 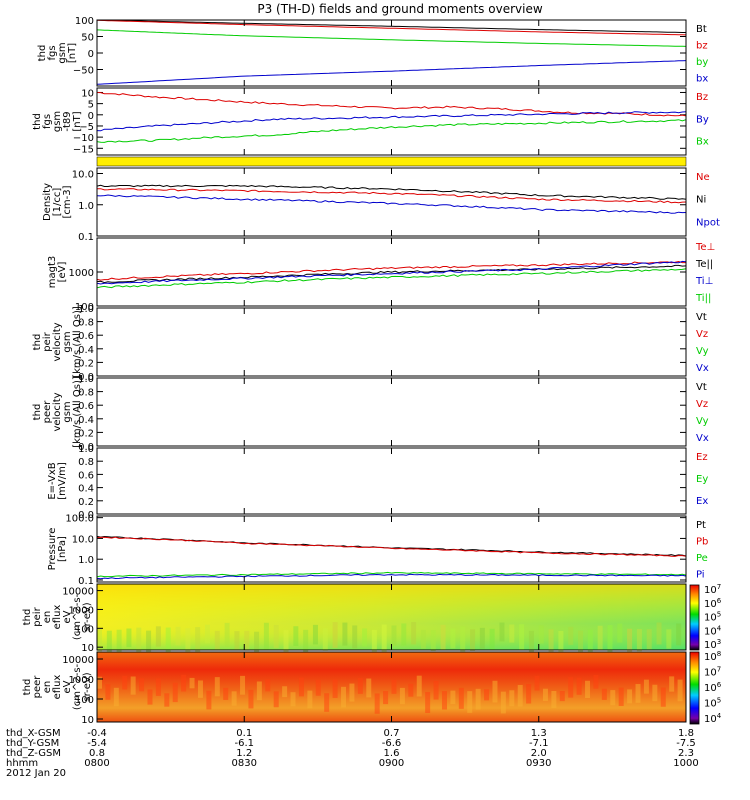 What do you see at coordinates (391, 104) in the screenshot?
I see `series-Bz` at bounding box center [391, 104].